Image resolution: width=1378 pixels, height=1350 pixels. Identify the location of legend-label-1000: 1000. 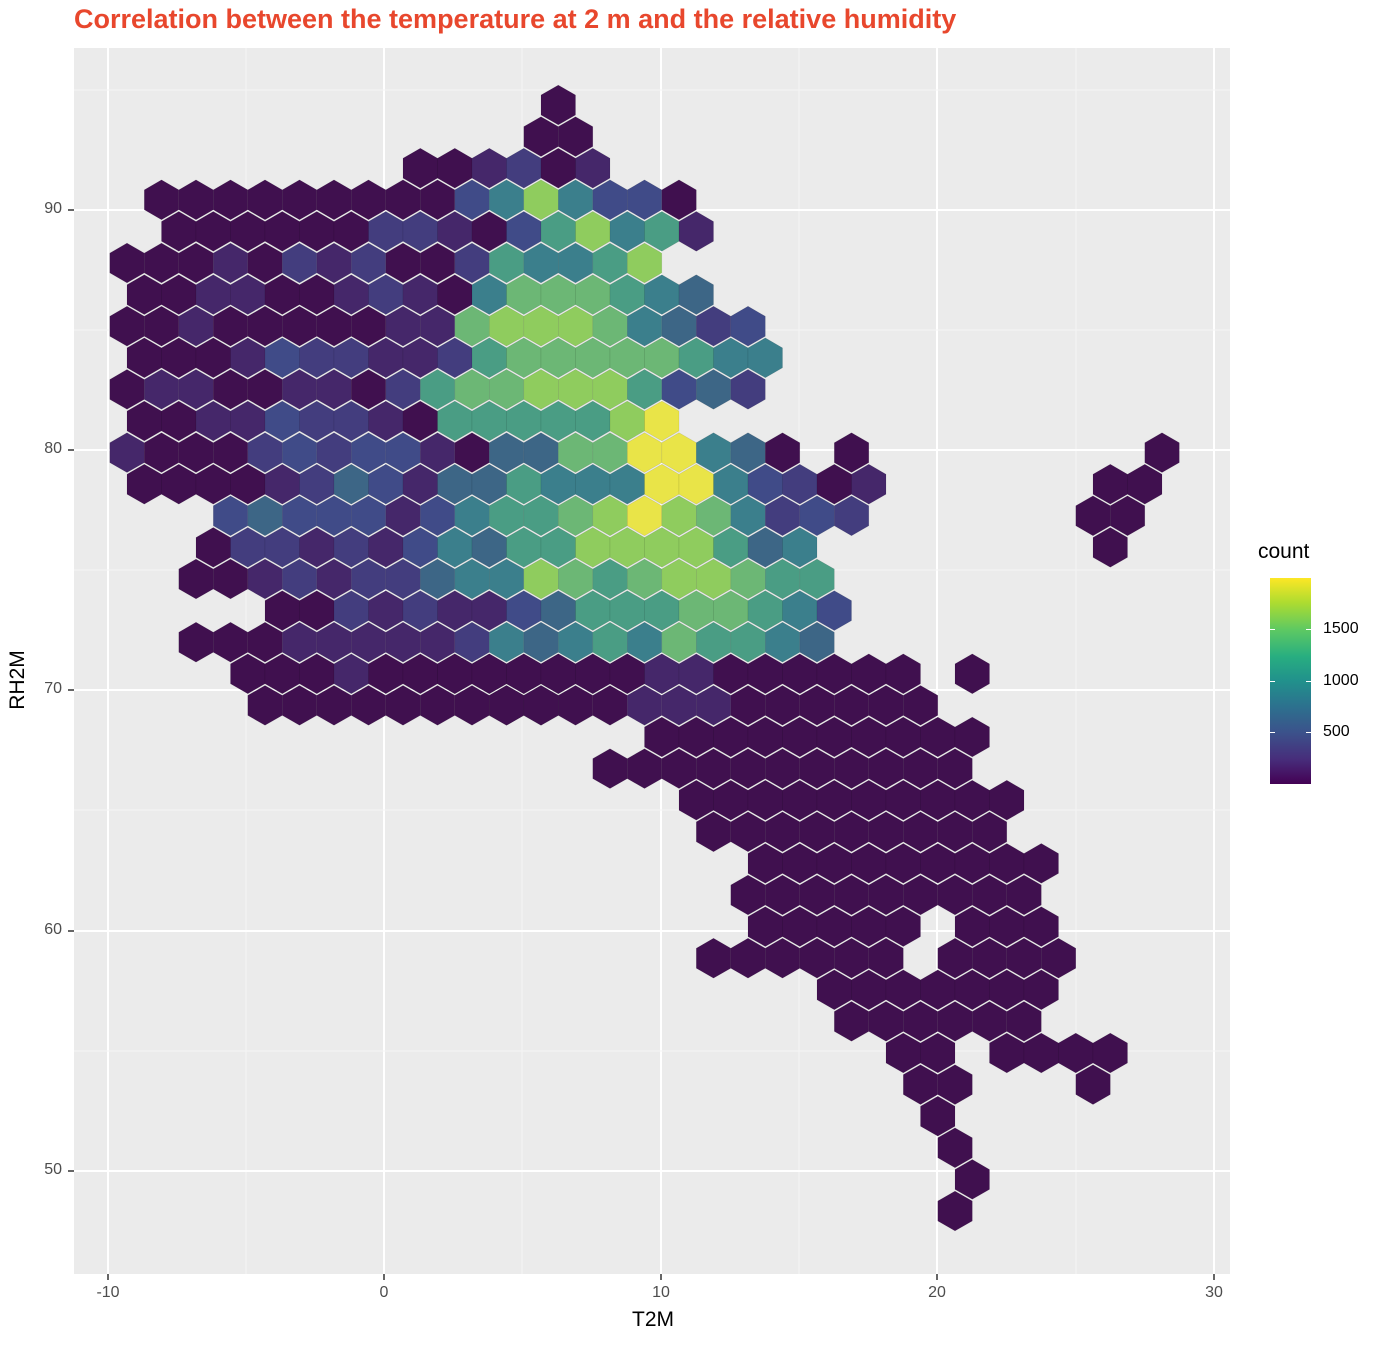
(1341, 680).